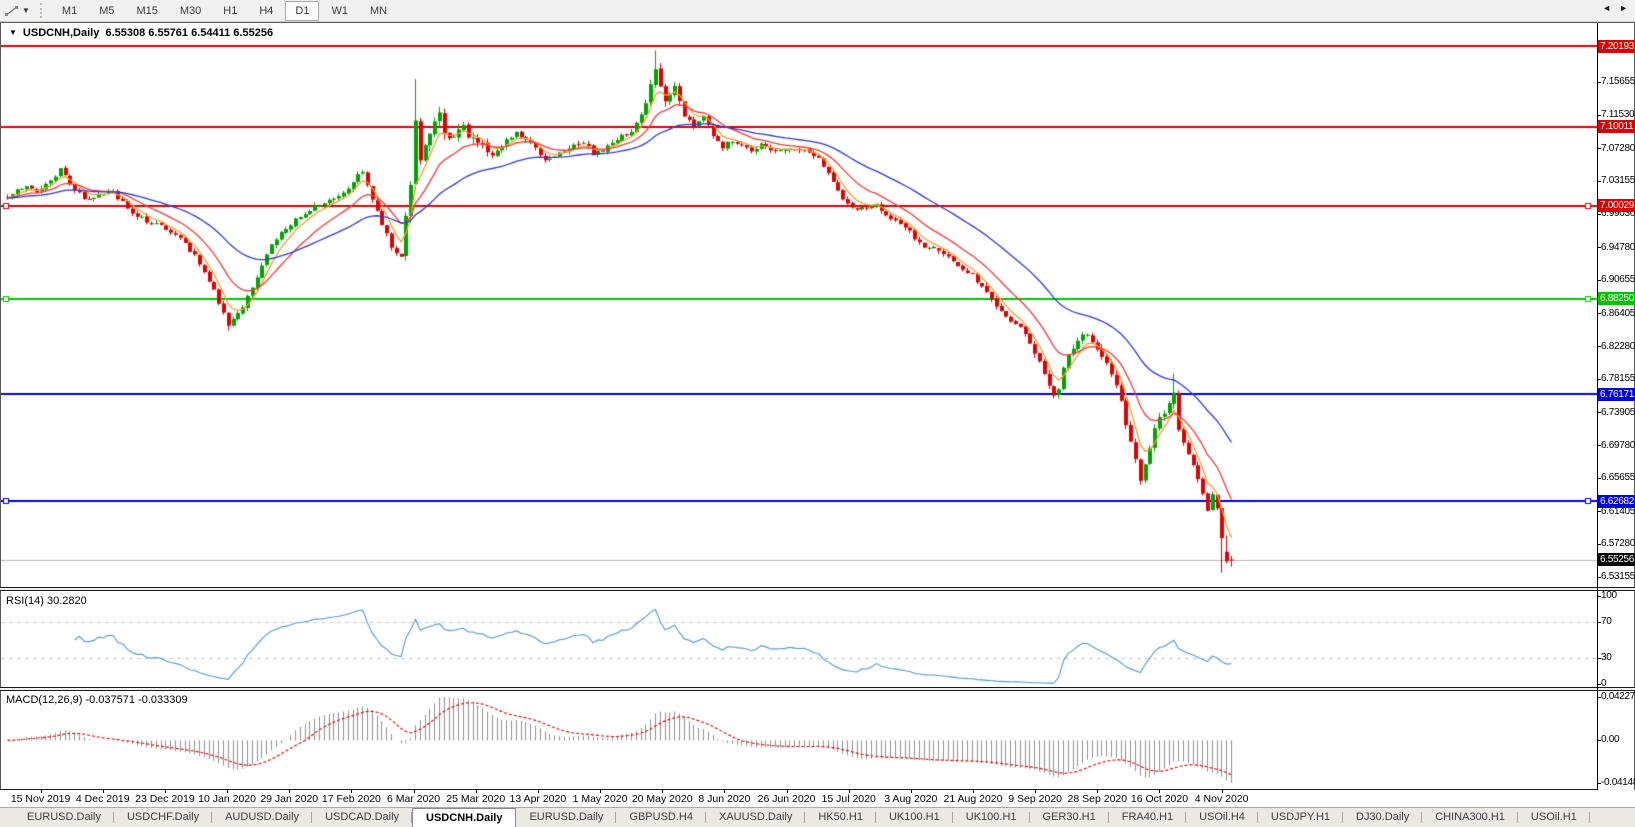  What do you see at coordinates (662, 799) in the screenshot?
I see `date-tick-label: 20 May 2020` at bounding box center [662, 799].